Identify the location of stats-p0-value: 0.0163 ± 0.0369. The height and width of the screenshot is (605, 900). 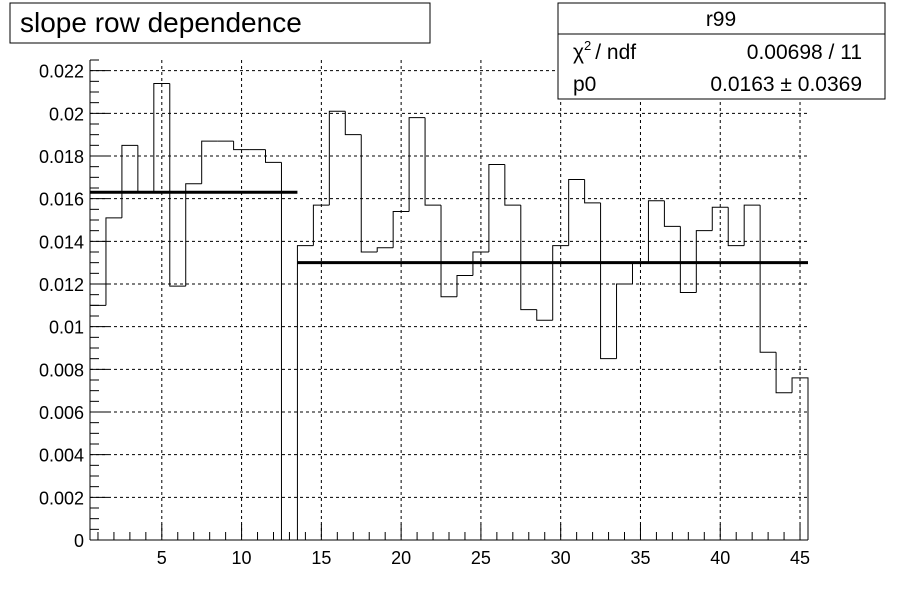
(786, 84).